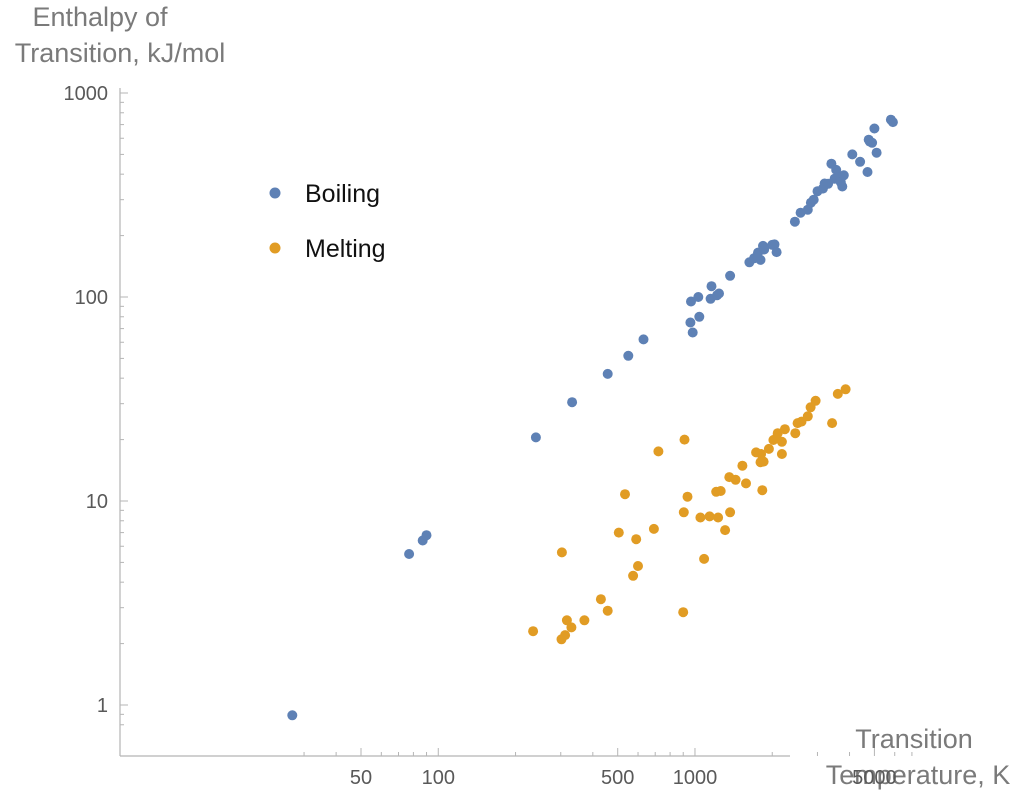 This screenshot has height=792, width=1024. What do you see at coordinates (874, 778) in the screenshot?
I see `x-tick-label: 5000` at bounding box center [874, 778].